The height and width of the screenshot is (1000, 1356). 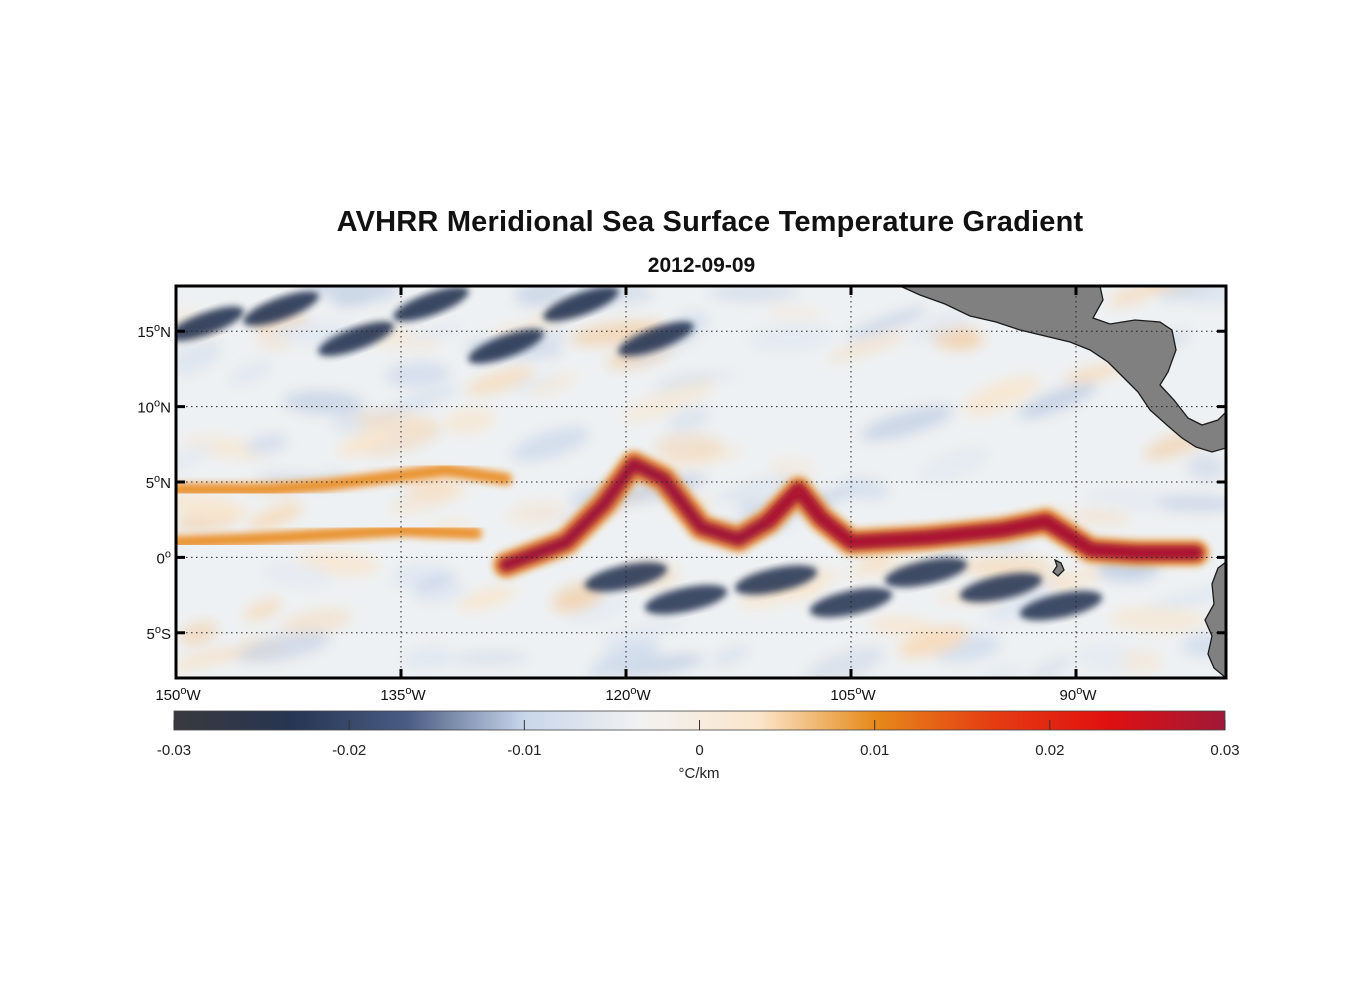 What do you see at coordinates (154, 407) in the screenshot?
I see `lat-label: 10oN` at bounding box center [154, 407].